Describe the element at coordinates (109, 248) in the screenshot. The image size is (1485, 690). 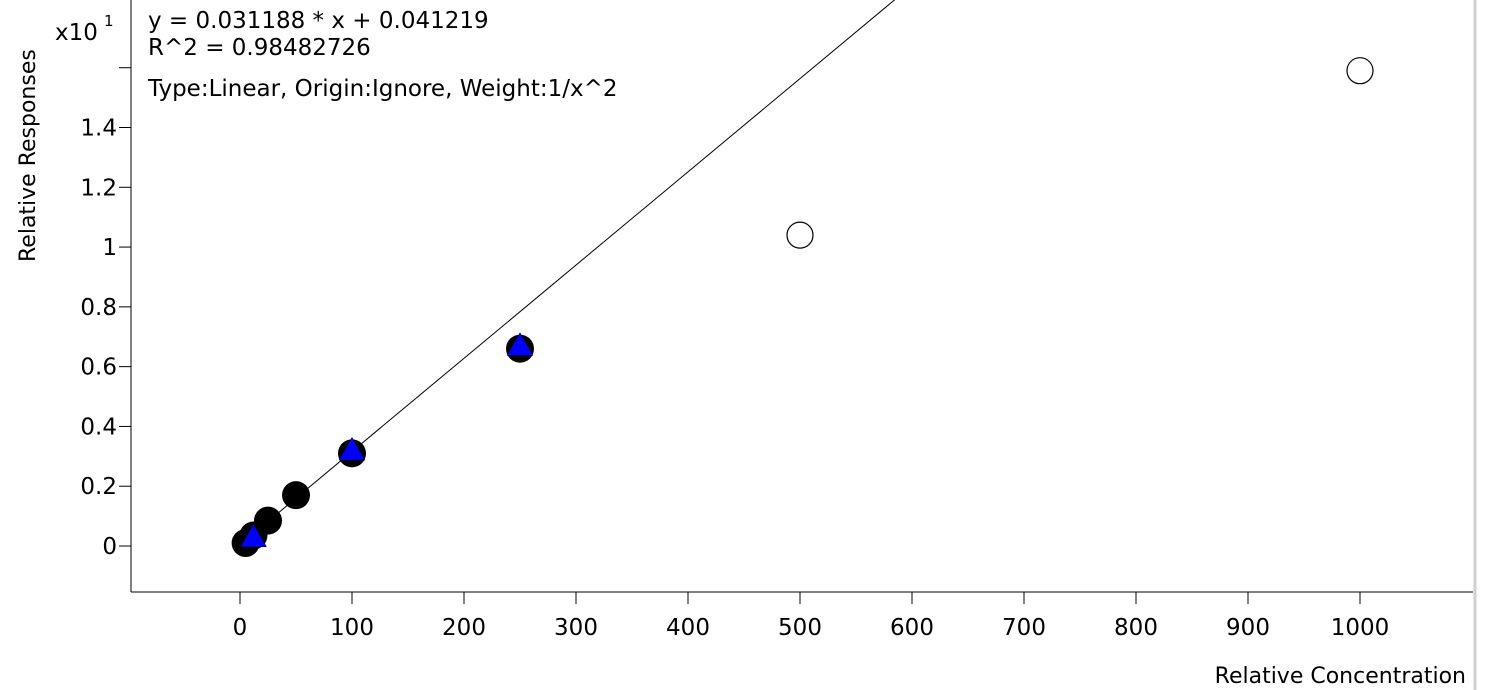
I see `y-tick-label: 1` at that location.